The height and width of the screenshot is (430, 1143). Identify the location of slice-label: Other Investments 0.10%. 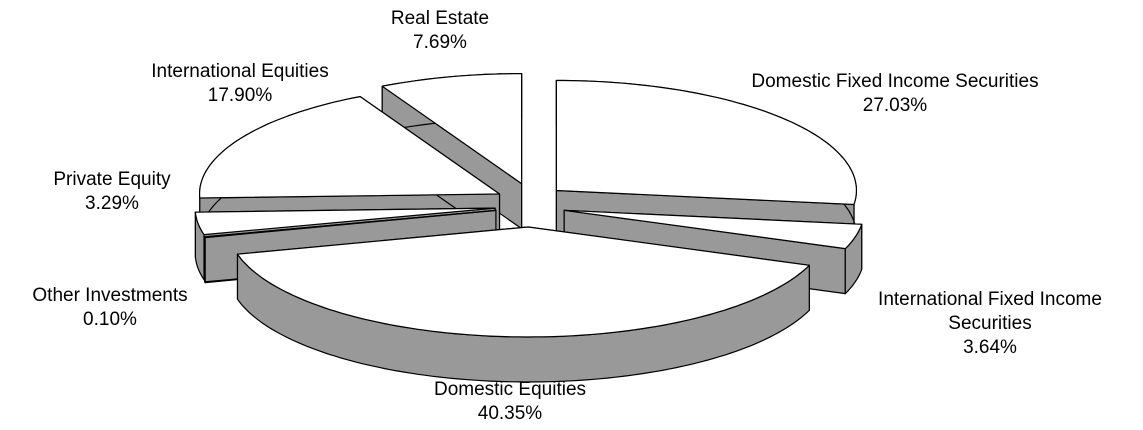
(109, 308).